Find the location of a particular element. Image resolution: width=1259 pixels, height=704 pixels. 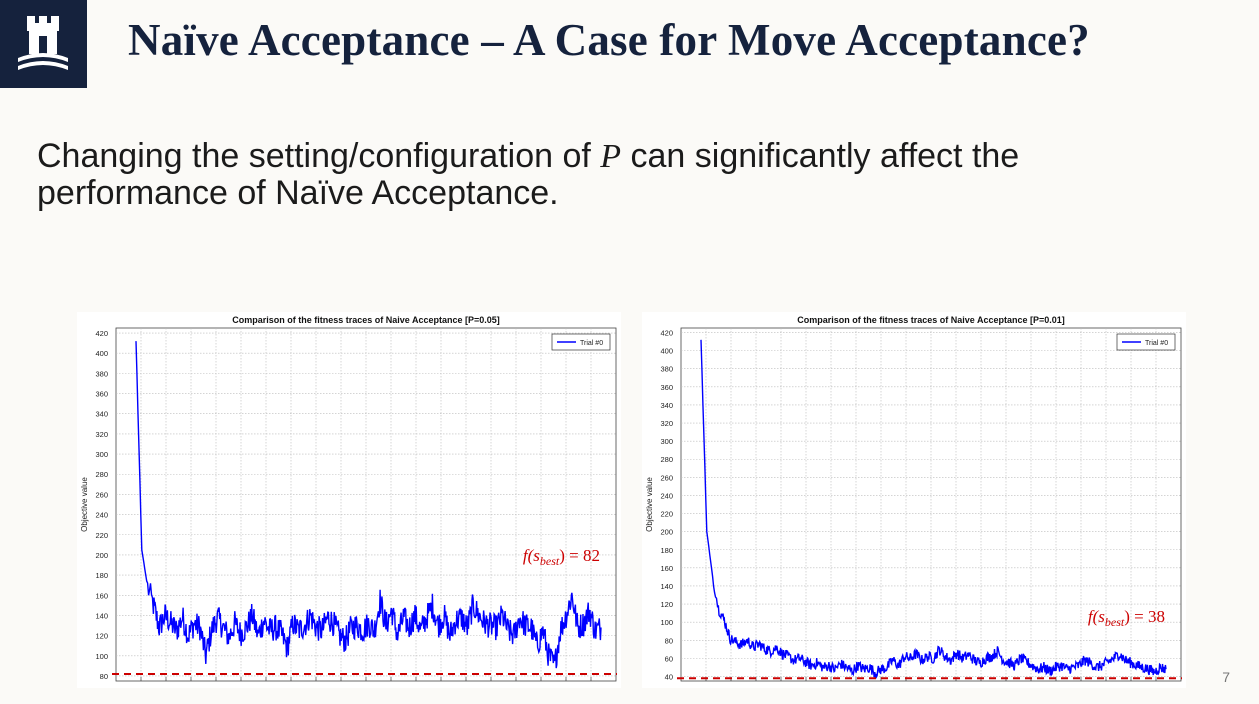

page-number: 7 is located at coordinates (1226, 677).